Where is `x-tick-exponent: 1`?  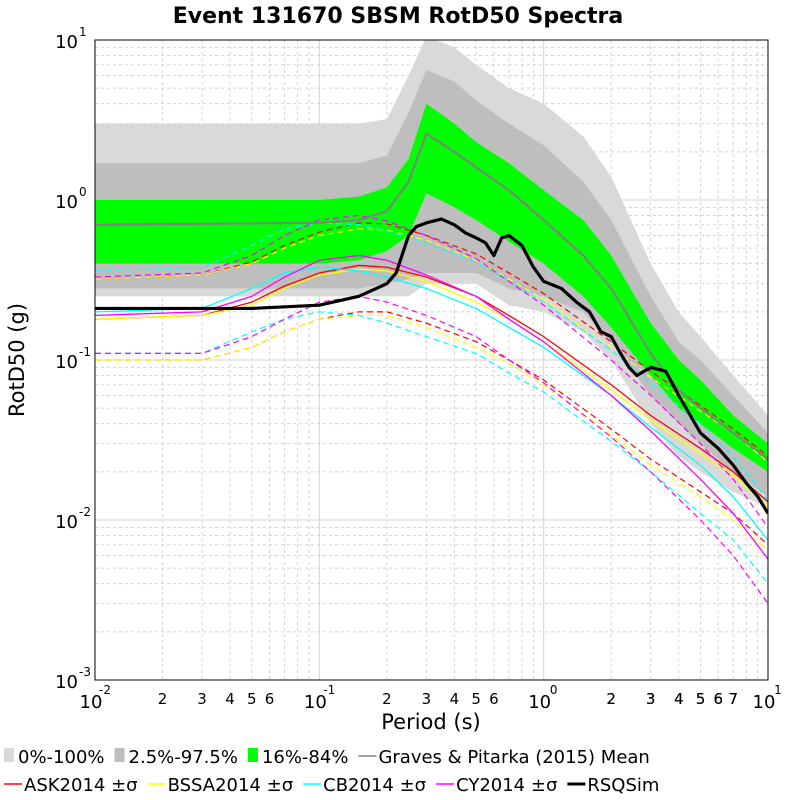 x-tick-exponent: 1 is located at coordinates (778, 690).